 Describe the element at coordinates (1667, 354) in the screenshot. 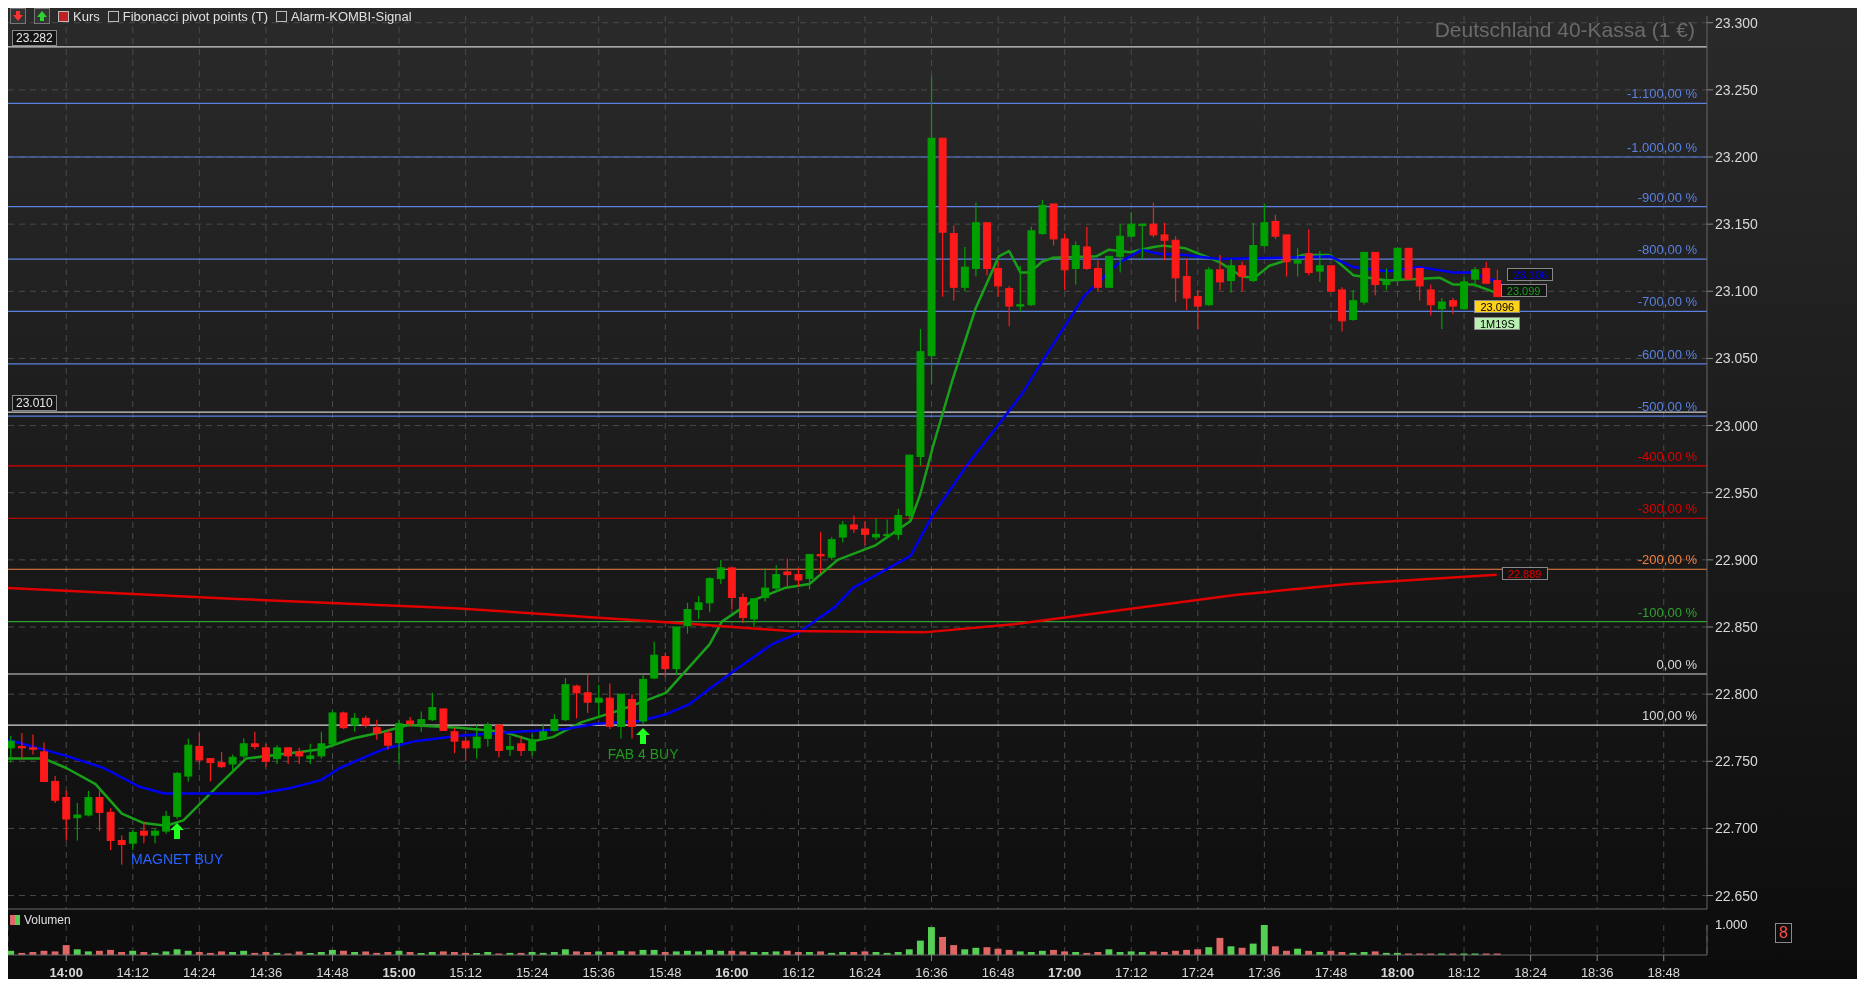

I see `annotation: -600,00 %` at that location.